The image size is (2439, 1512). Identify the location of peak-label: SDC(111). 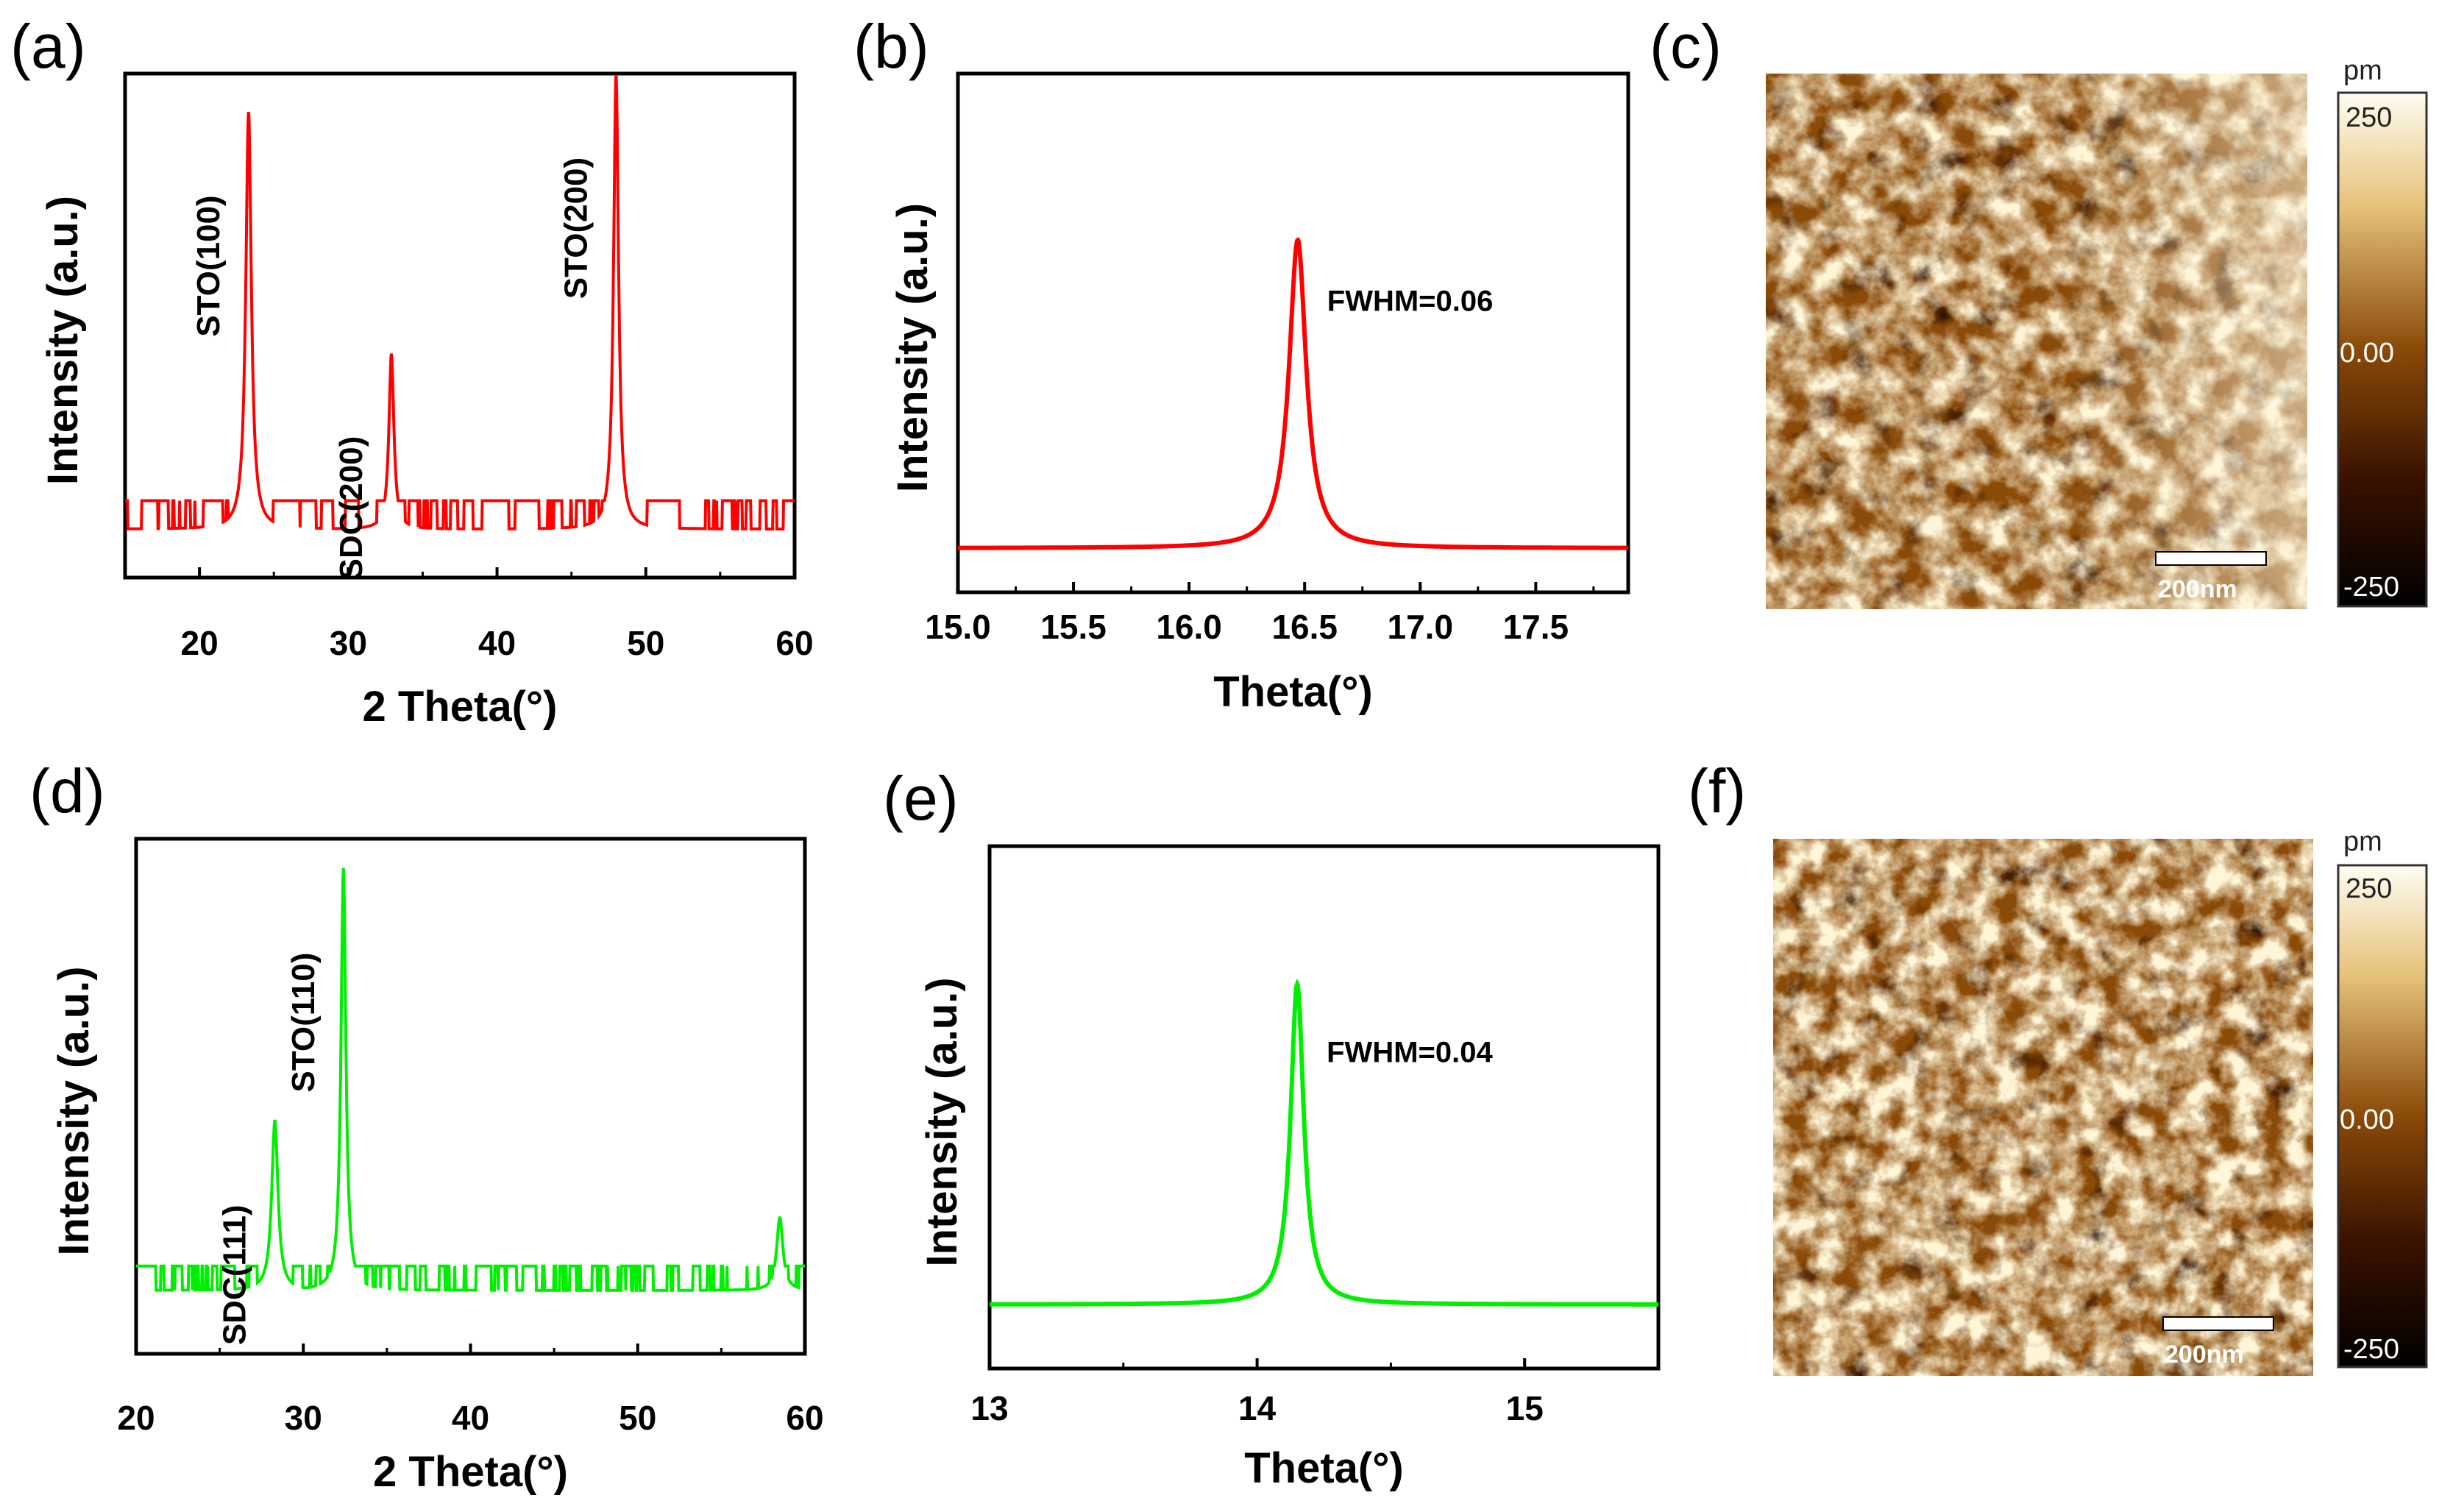
(235, 1274).